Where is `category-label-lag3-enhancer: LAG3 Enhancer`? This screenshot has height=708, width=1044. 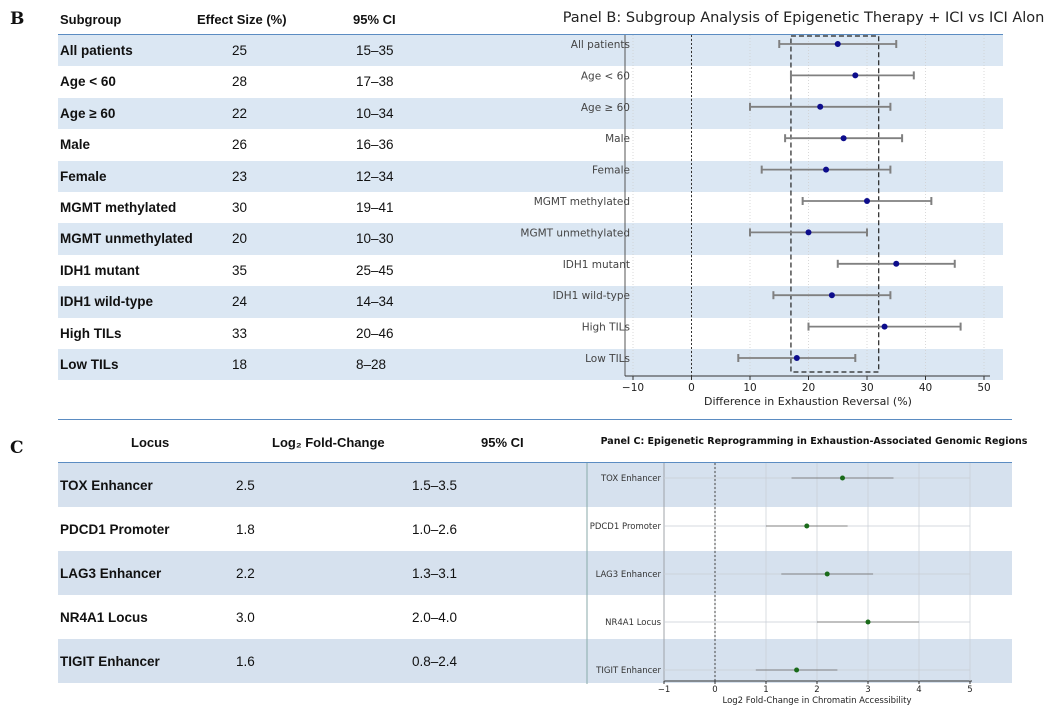
category-label-lag3-enhancer: LAG3 Enhancer is located at coordinates (629, 575).